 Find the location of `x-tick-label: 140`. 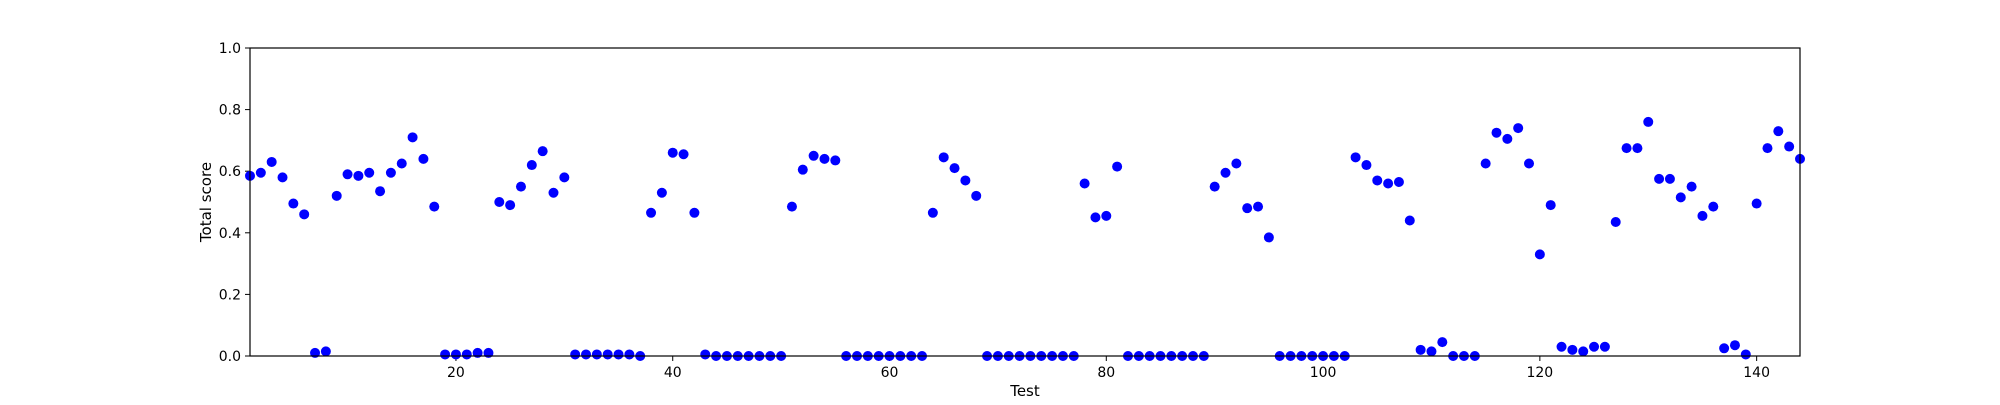

x-tick-label: 140 is located at coordinates (1756, 373).